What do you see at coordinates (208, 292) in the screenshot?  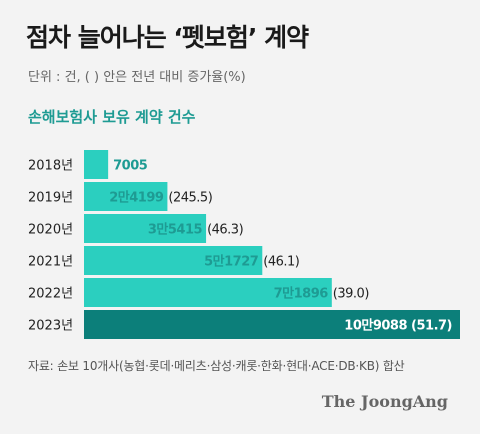 I see `bar-2022년` at bounding box center [208, 292].